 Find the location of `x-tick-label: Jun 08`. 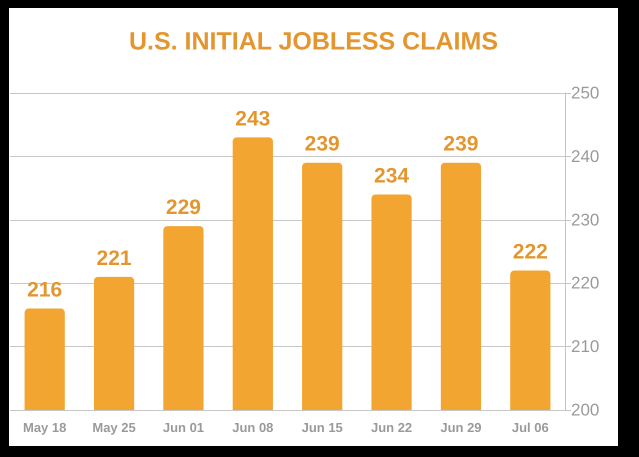

x-tick-label: Jun 08 is located at coordinates (253, 427).